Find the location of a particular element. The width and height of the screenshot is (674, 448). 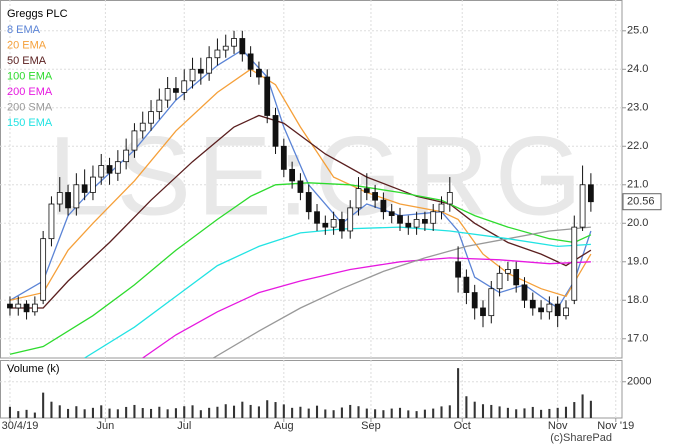

credit: (c)SharePad is located at coordinates (581, 438).